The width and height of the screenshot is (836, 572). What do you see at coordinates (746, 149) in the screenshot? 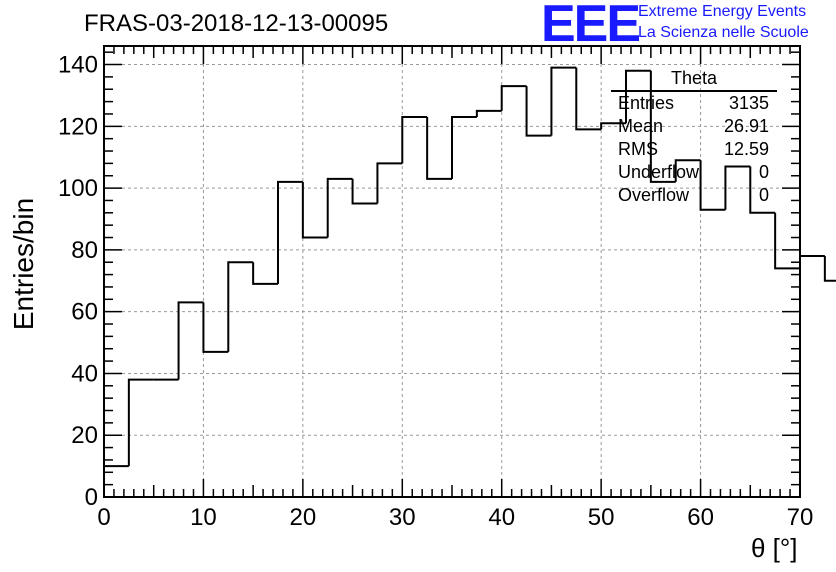
I see `stats-value: 12.59` at bounding box center [746, 149].